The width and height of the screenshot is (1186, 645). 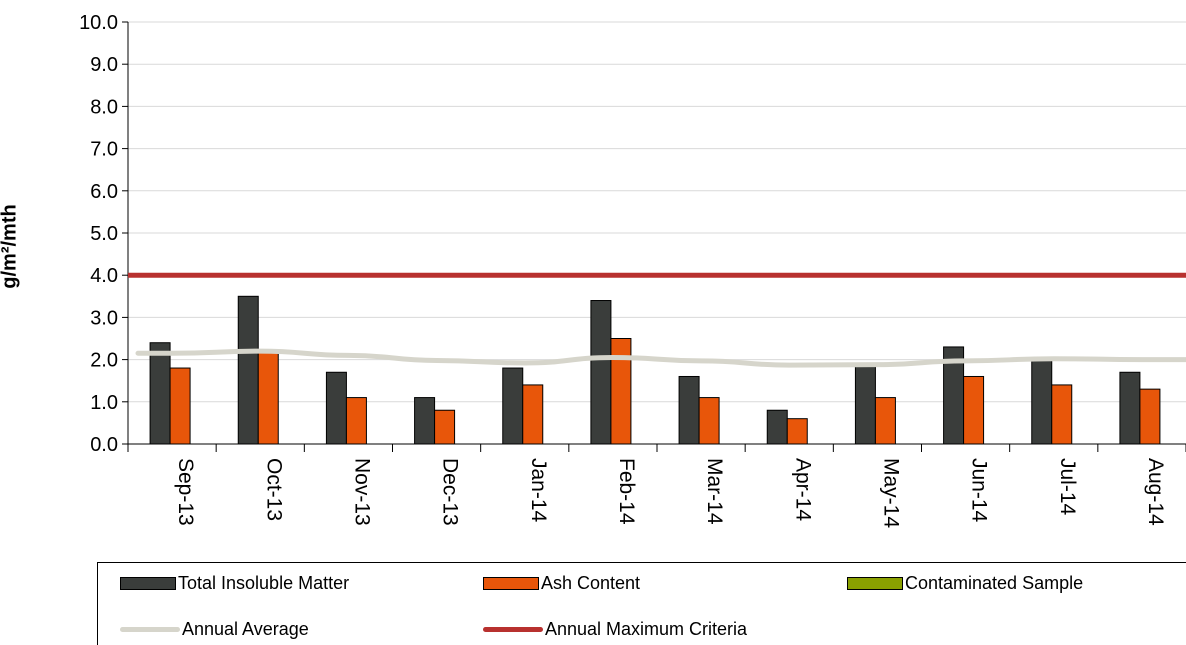 What do you see at coordinates (361, 492) in the screenshot?
I see `x-tick-label: Nov-13` at bounding box center [361, 492].